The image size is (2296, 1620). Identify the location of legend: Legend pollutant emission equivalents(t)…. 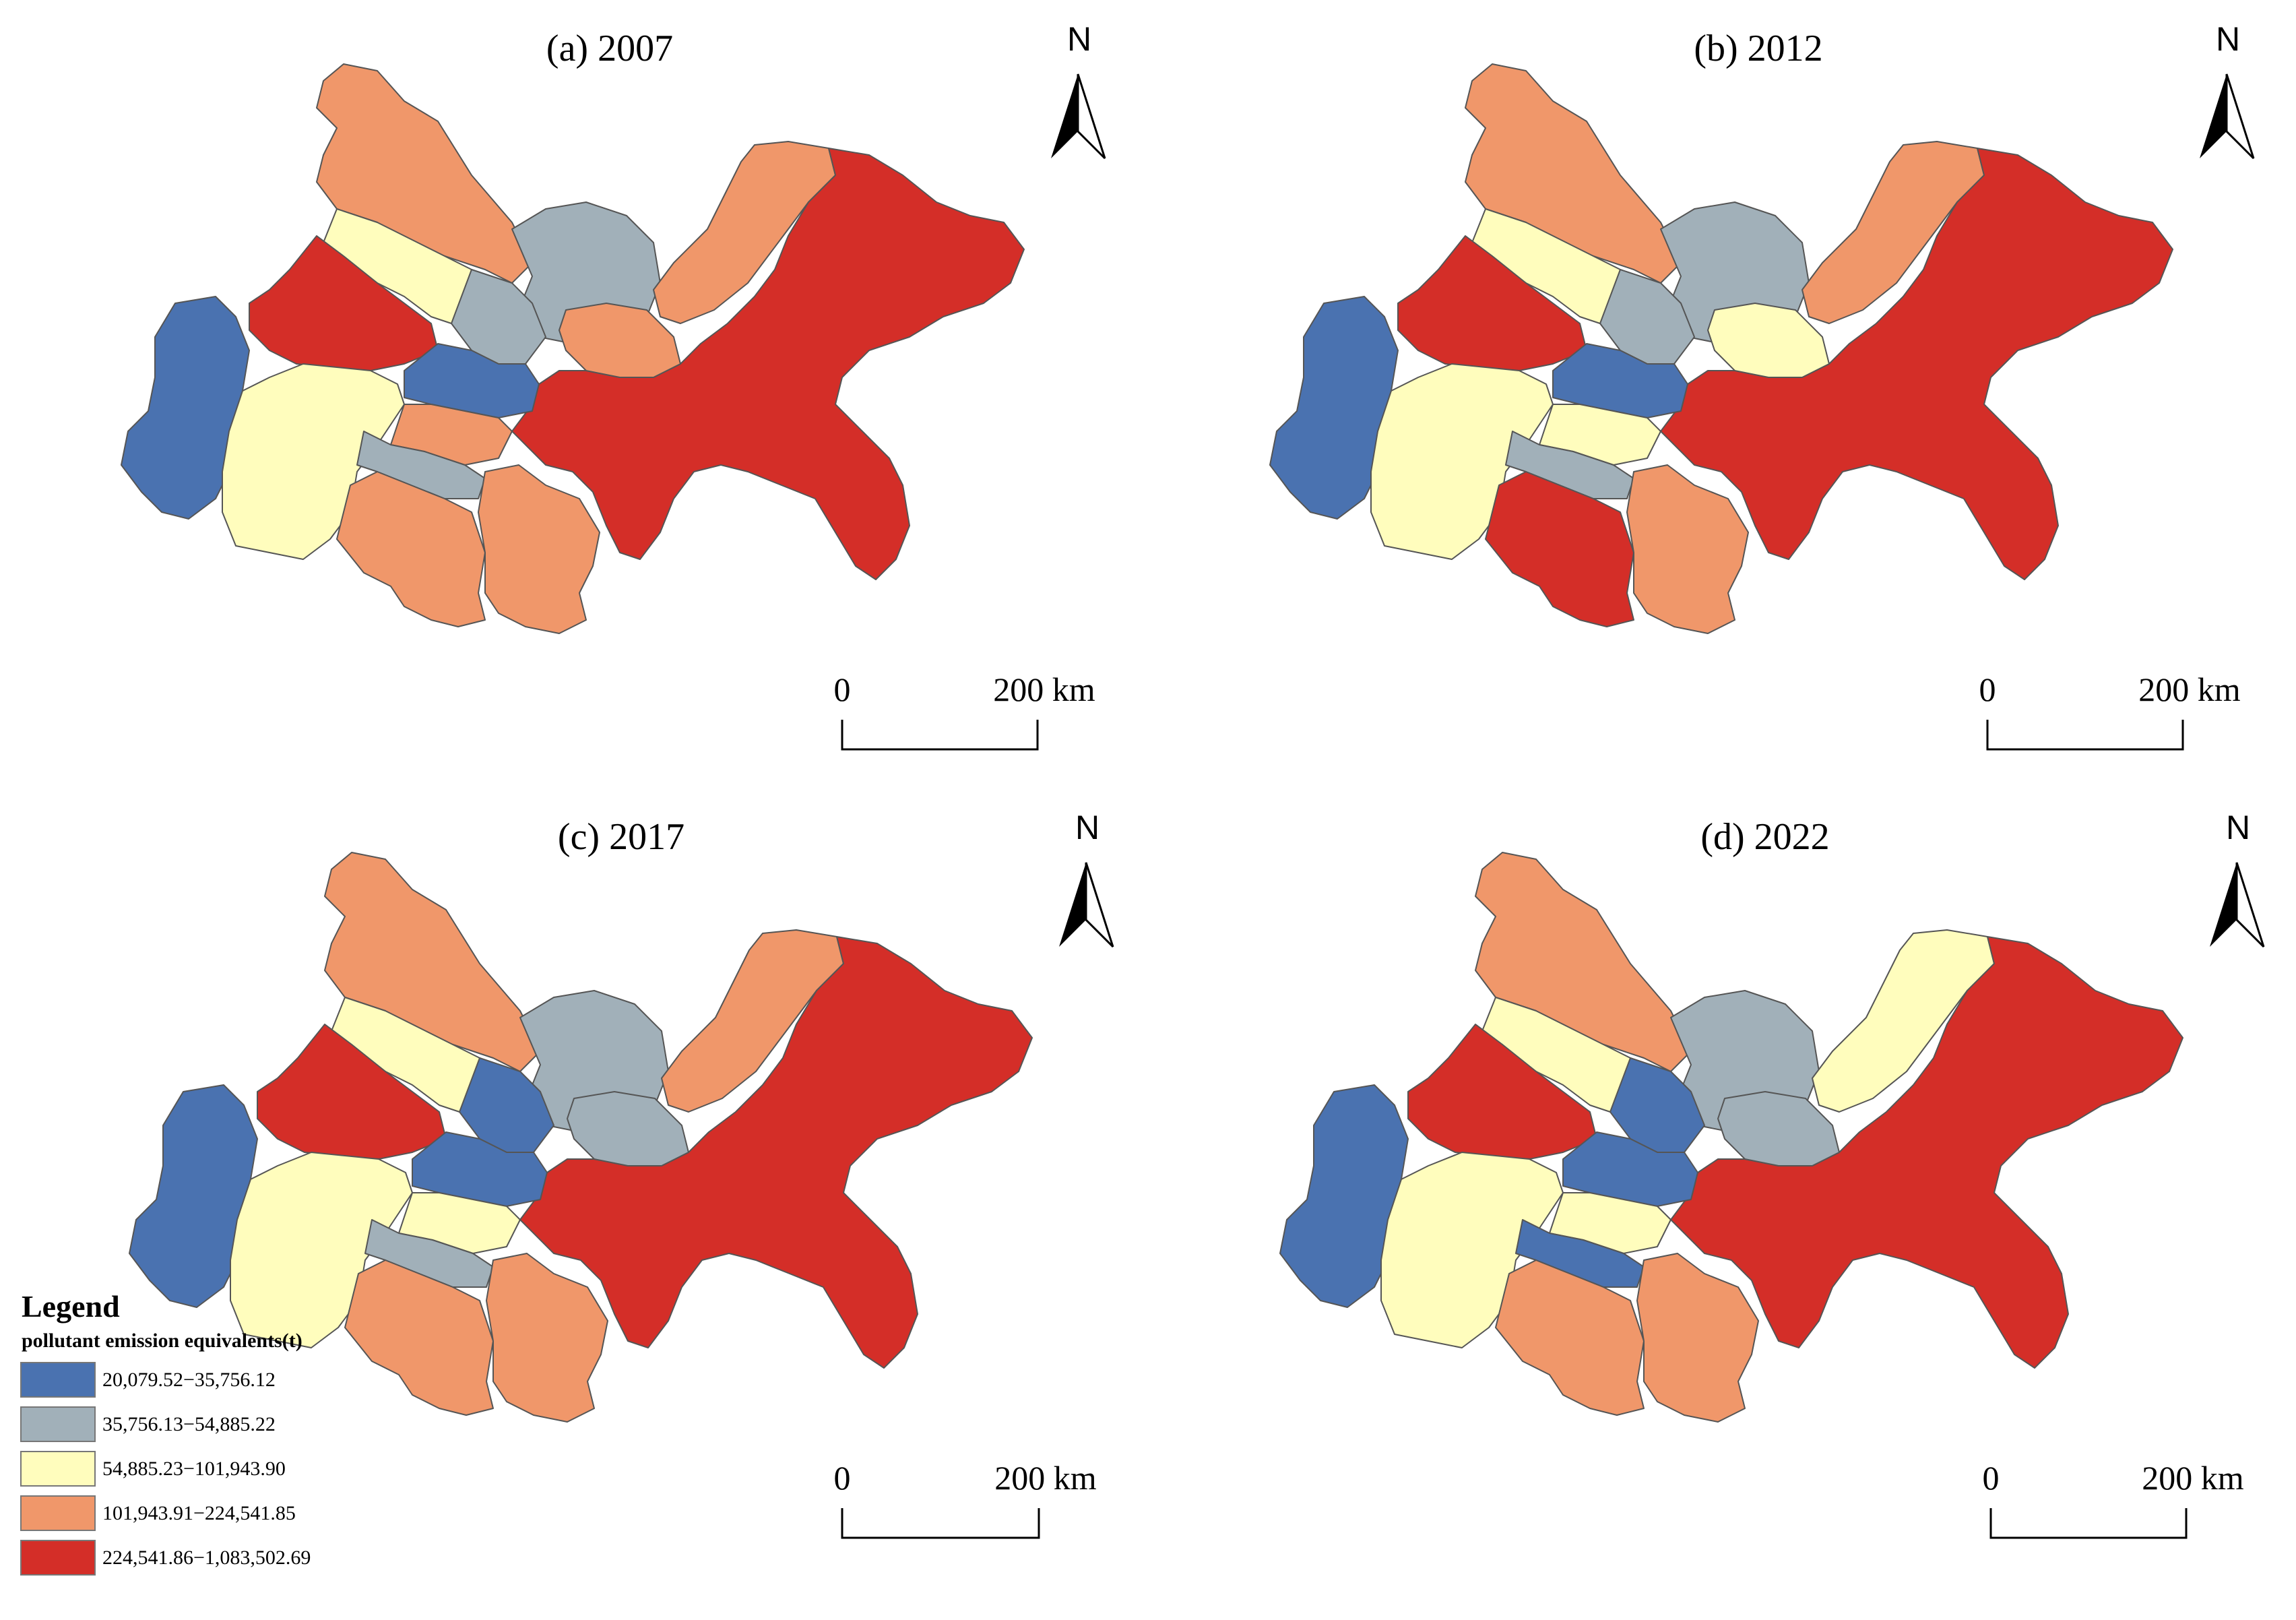
(235, 1450).